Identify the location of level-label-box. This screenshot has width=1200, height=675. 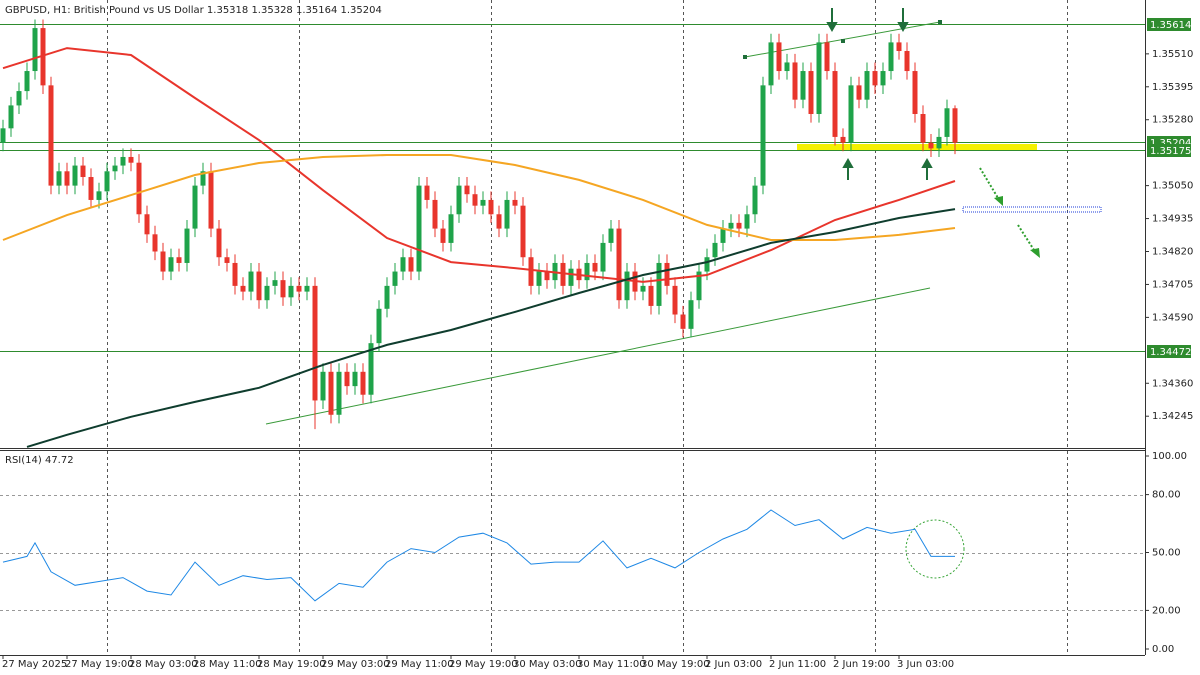
(1169, 24).